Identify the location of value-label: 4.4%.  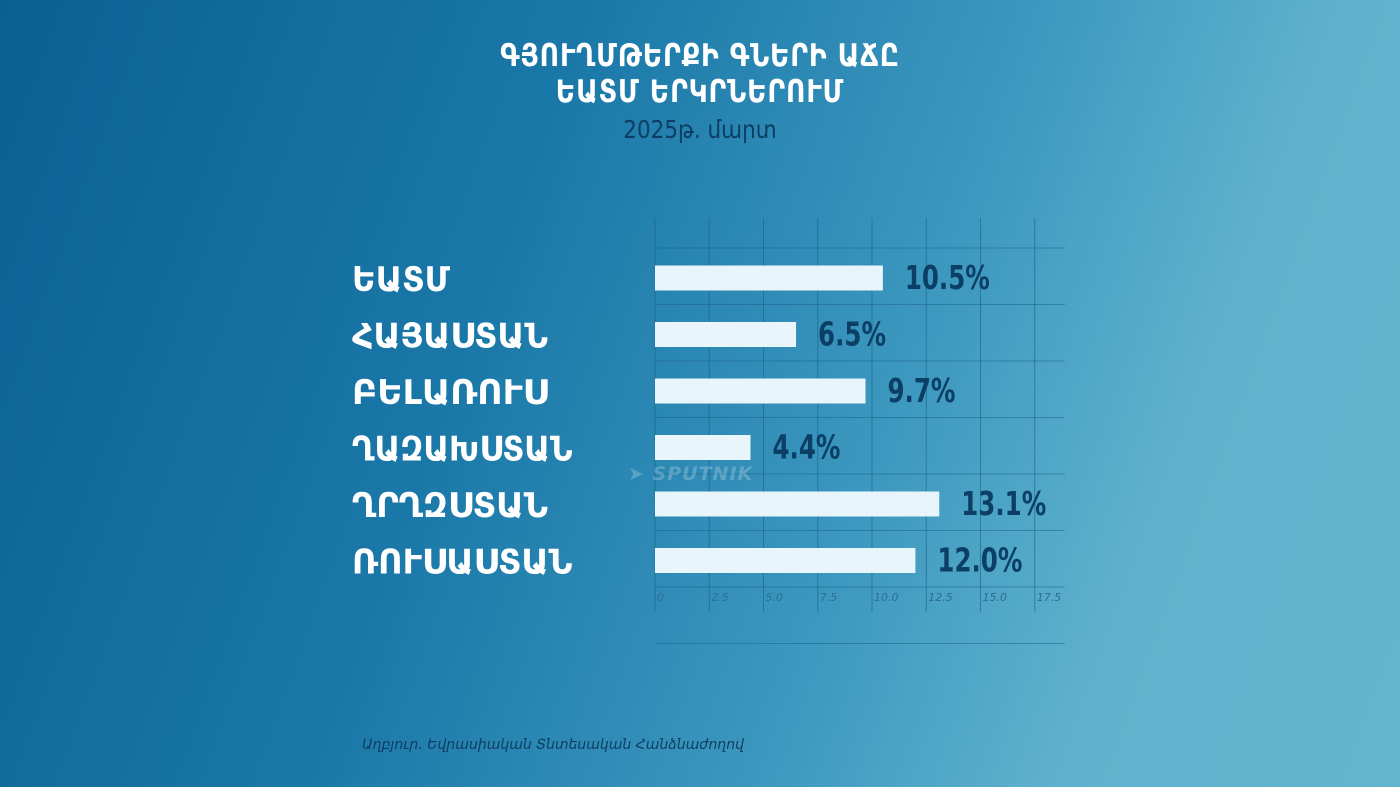
(806, 447).